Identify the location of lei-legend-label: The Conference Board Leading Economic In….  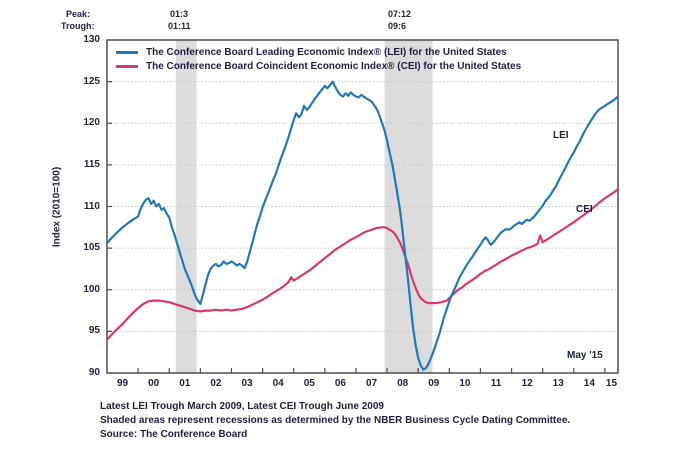
(326, 52).